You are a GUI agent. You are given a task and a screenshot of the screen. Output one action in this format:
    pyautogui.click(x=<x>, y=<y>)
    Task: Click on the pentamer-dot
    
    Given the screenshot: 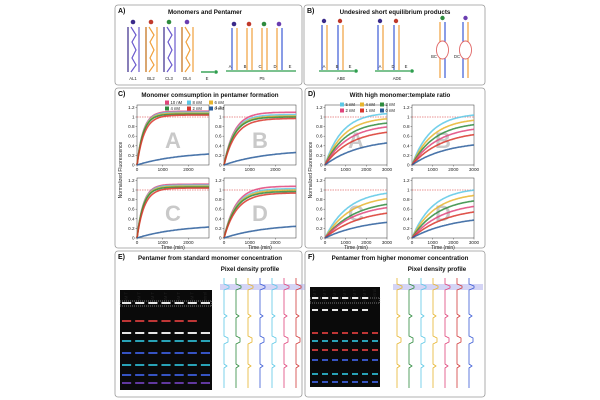 What is the action you would take?
    pyautogui.click(x=249, y=24)
    